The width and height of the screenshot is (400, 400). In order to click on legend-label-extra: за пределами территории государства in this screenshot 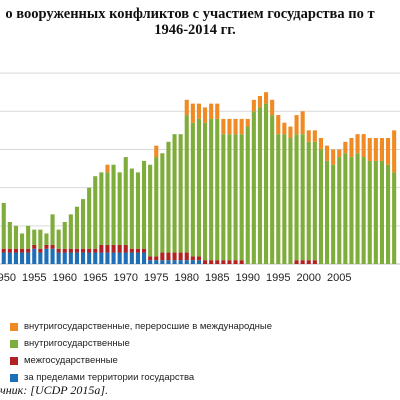, I will do `click(109, 377)`.